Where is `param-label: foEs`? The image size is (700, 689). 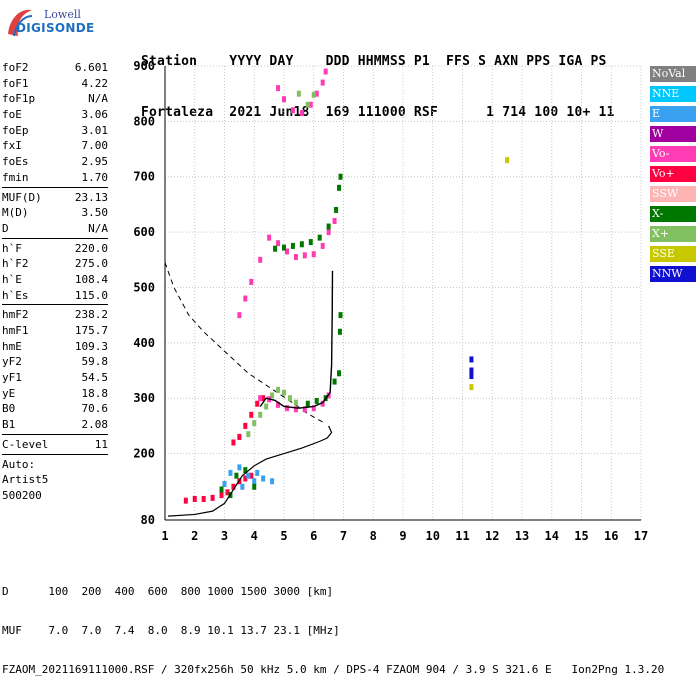 param-label: foEs is located at coordinates (15, 162).